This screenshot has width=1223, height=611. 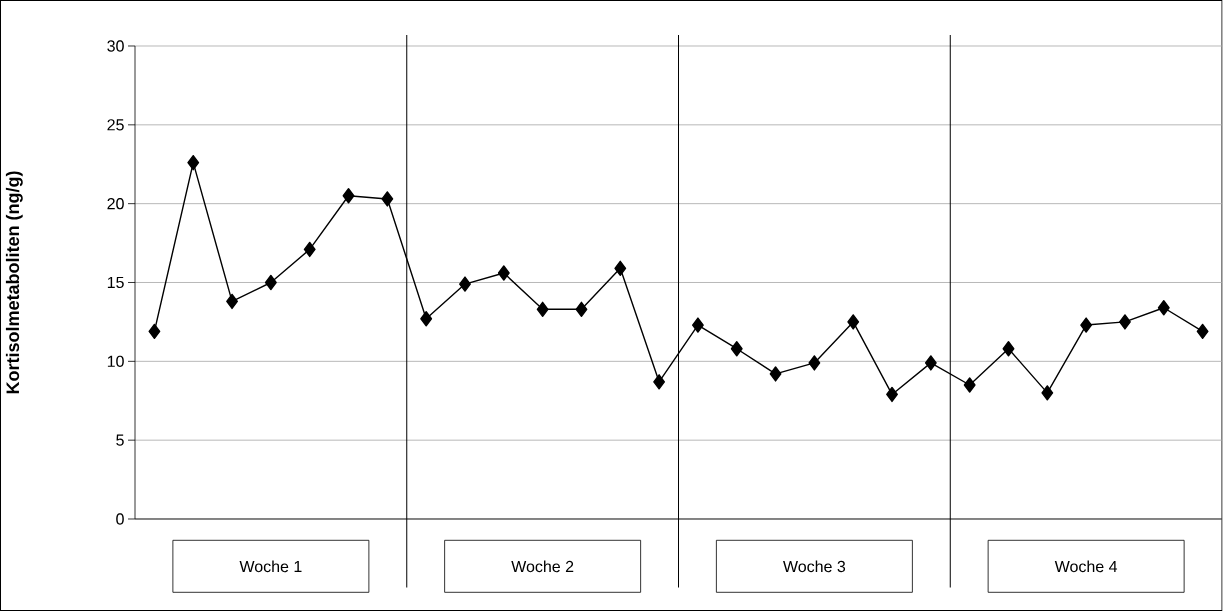 What do you see at coordinates (814, 566) in the screenshot?
I see `text: Woche 3` at bounding box center [814, 566].